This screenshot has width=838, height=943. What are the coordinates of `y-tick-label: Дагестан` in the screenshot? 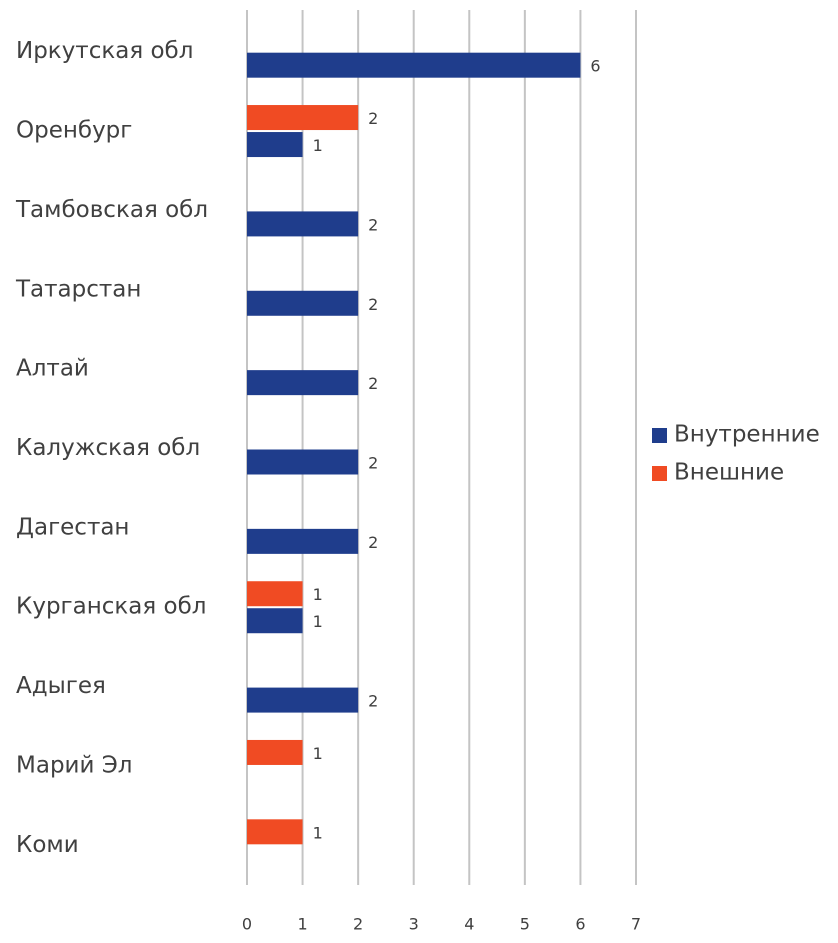 It's located at (72, 527).